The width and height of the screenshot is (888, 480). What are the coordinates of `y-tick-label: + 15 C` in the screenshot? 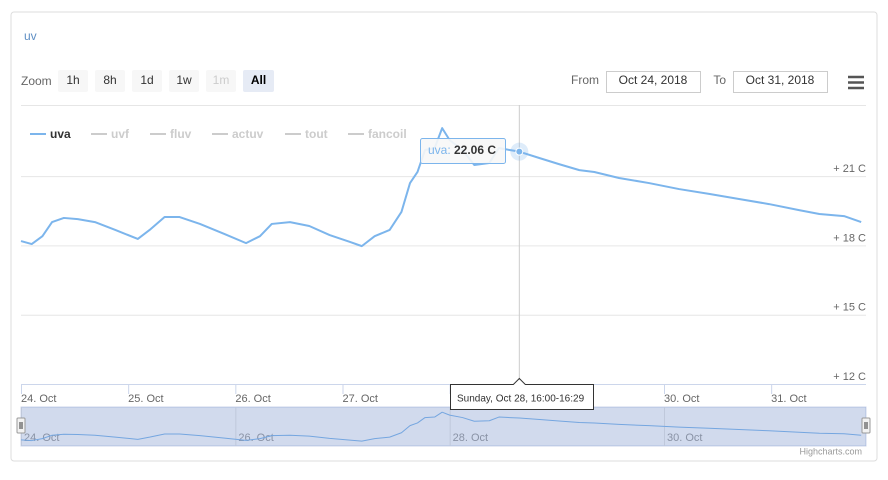 It's located at (849, 308).